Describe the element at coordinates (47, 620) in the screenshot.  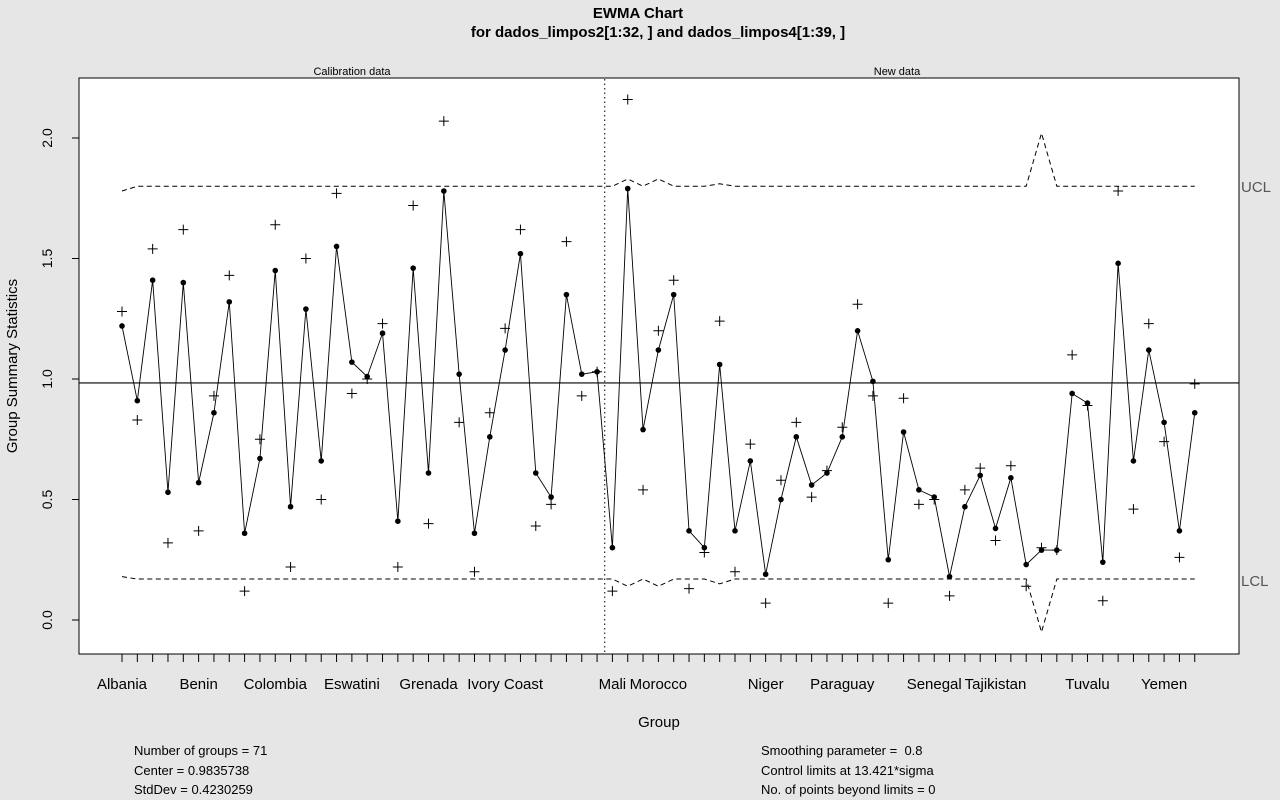
I see `y-tick-label: 0.0` at that location.